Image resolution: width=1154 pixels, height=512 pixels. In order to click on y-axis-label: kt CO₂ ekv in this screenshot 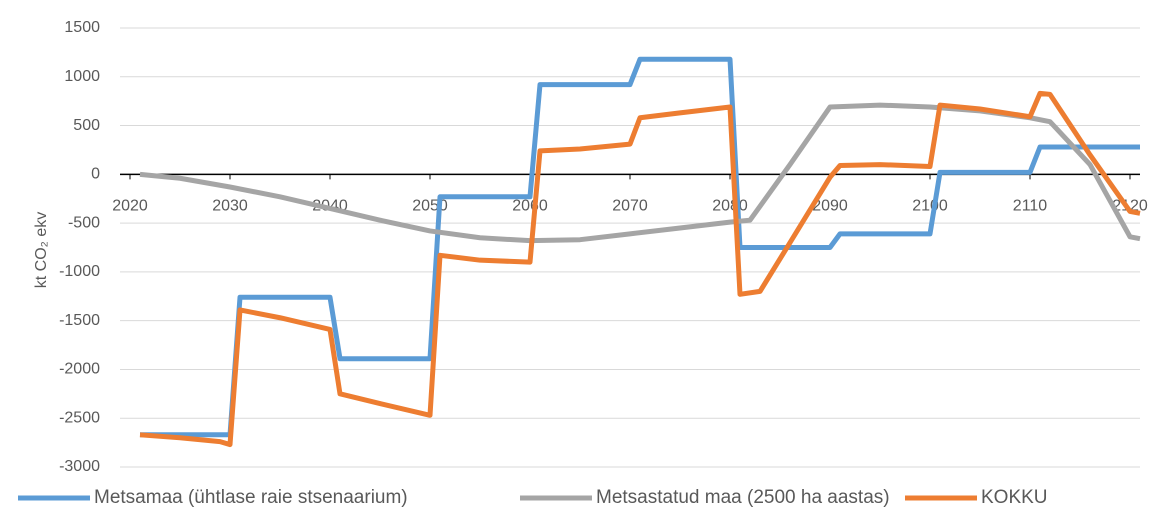, I will do `click(41, 250)`.